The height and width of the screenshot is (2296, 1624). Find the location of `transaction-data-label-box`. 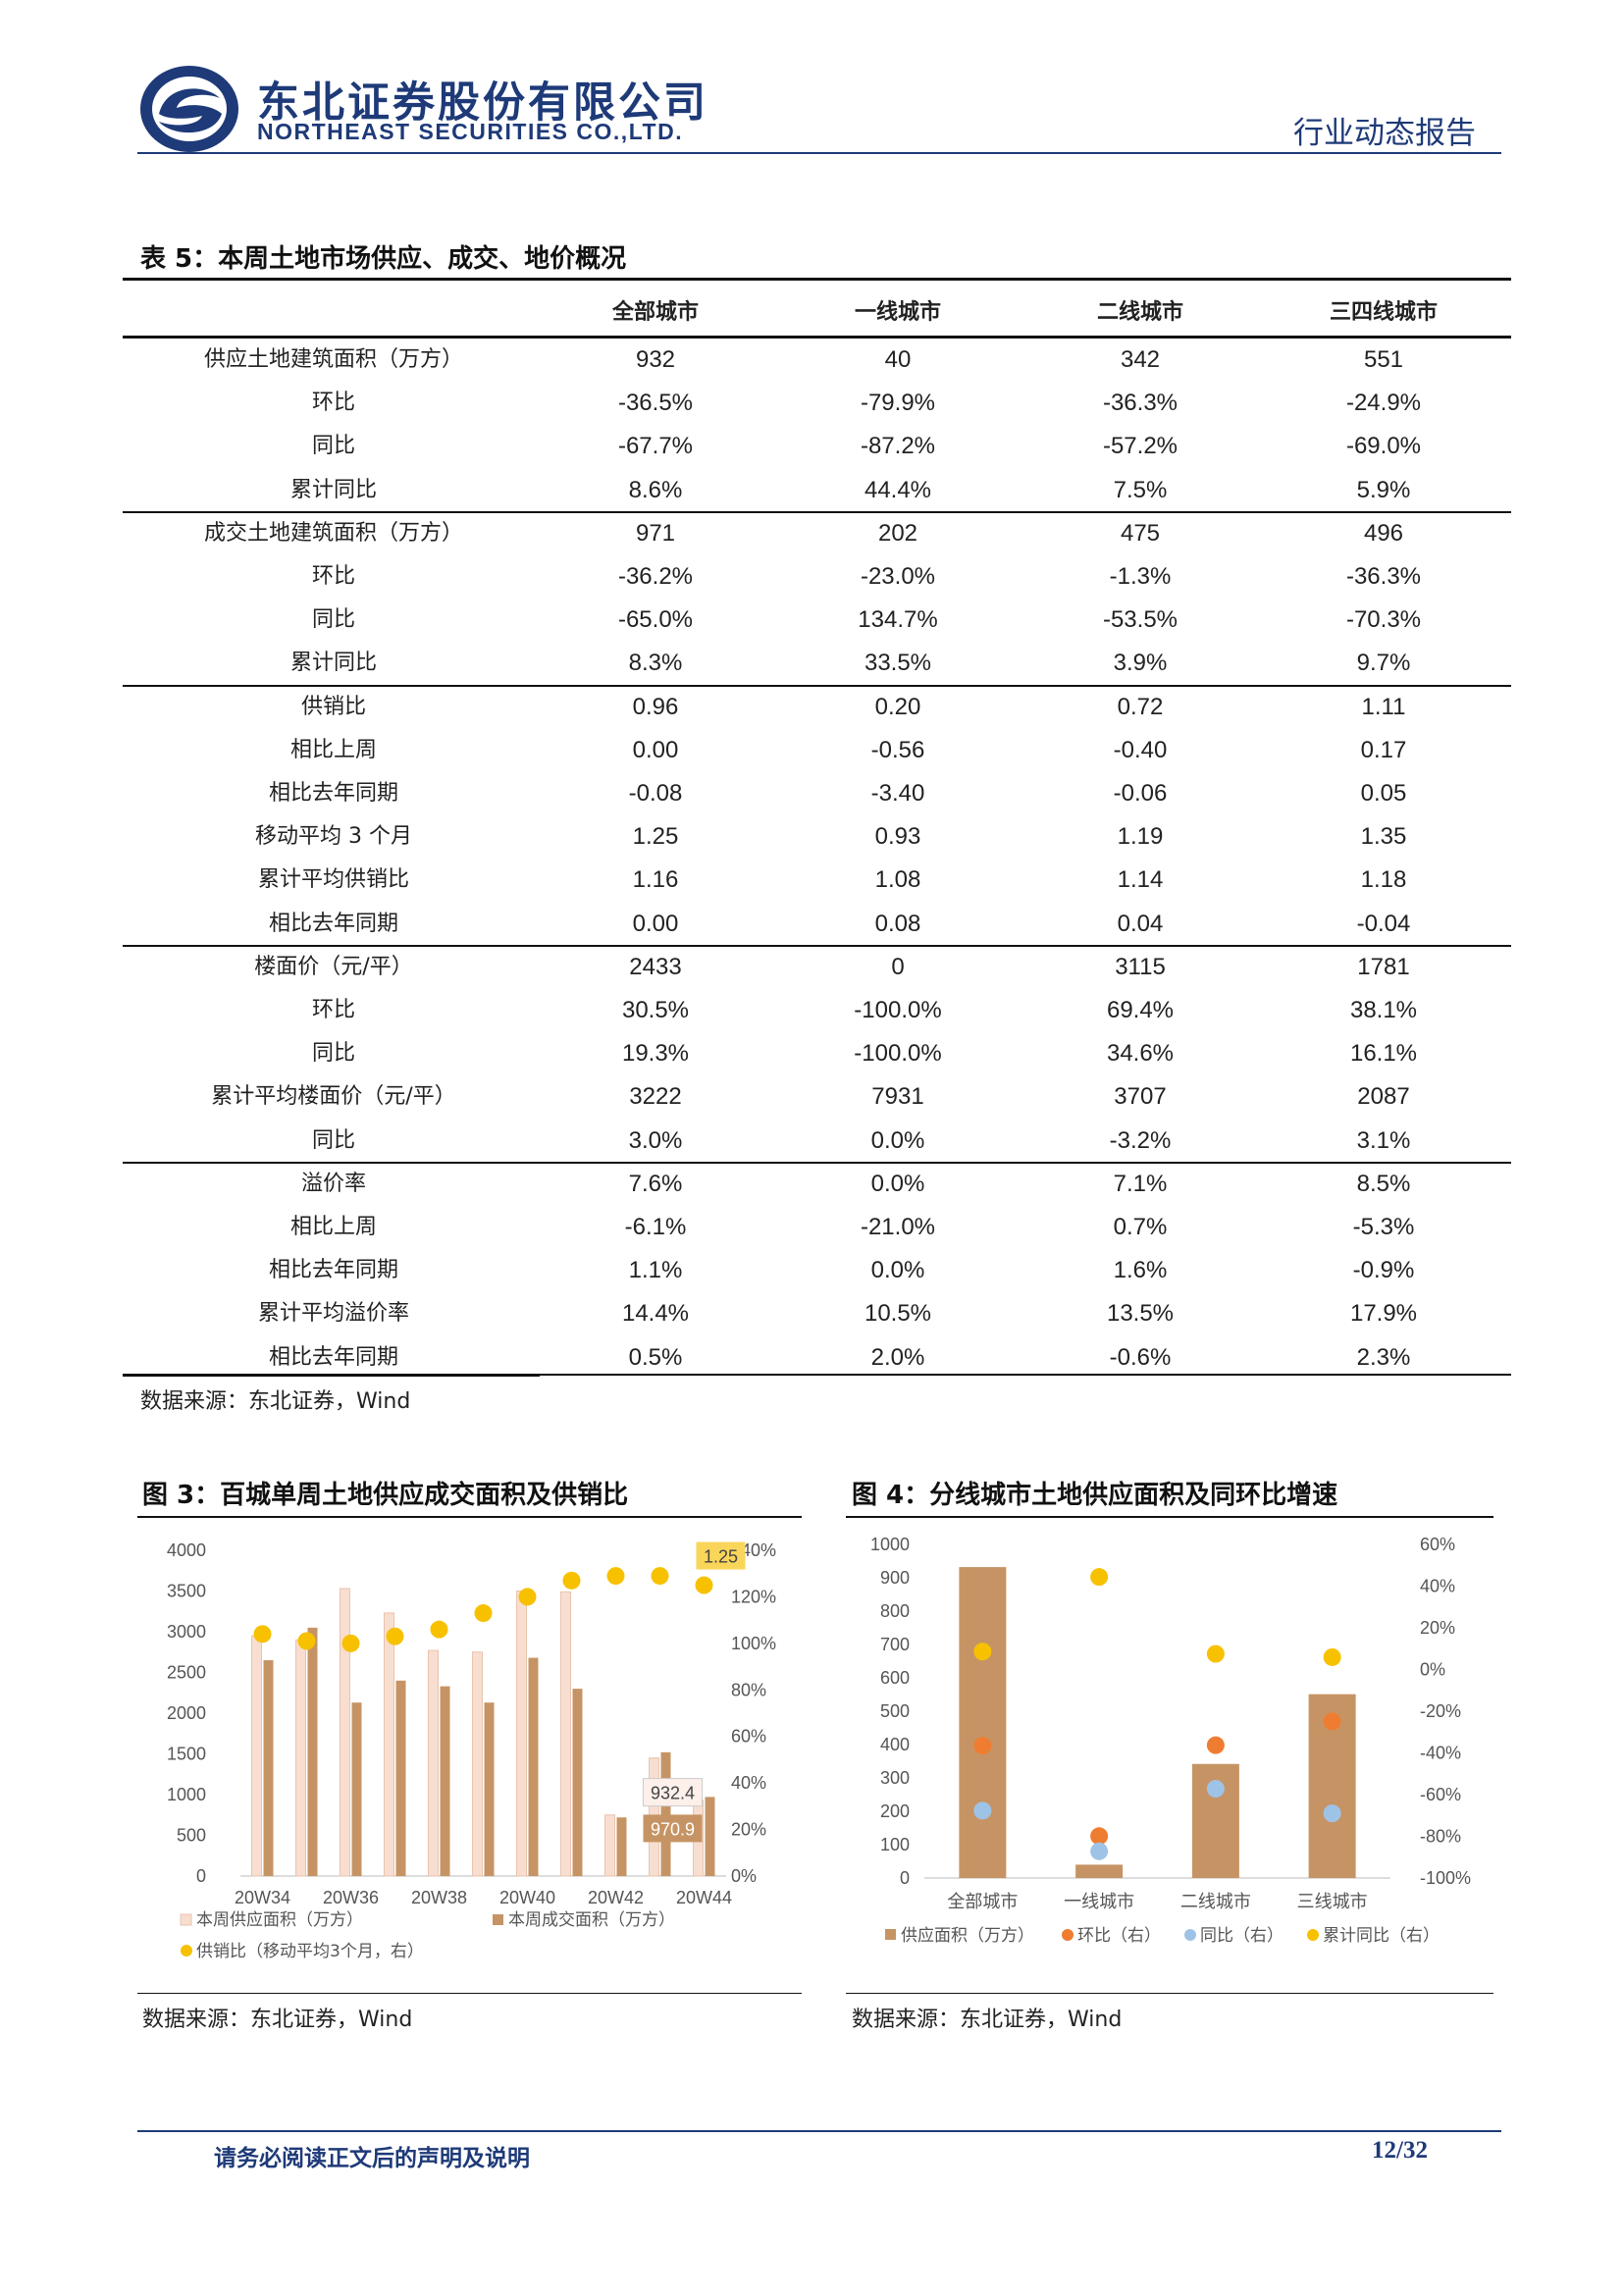

transaction-data-label-box is located at coordinates (673, 1828).